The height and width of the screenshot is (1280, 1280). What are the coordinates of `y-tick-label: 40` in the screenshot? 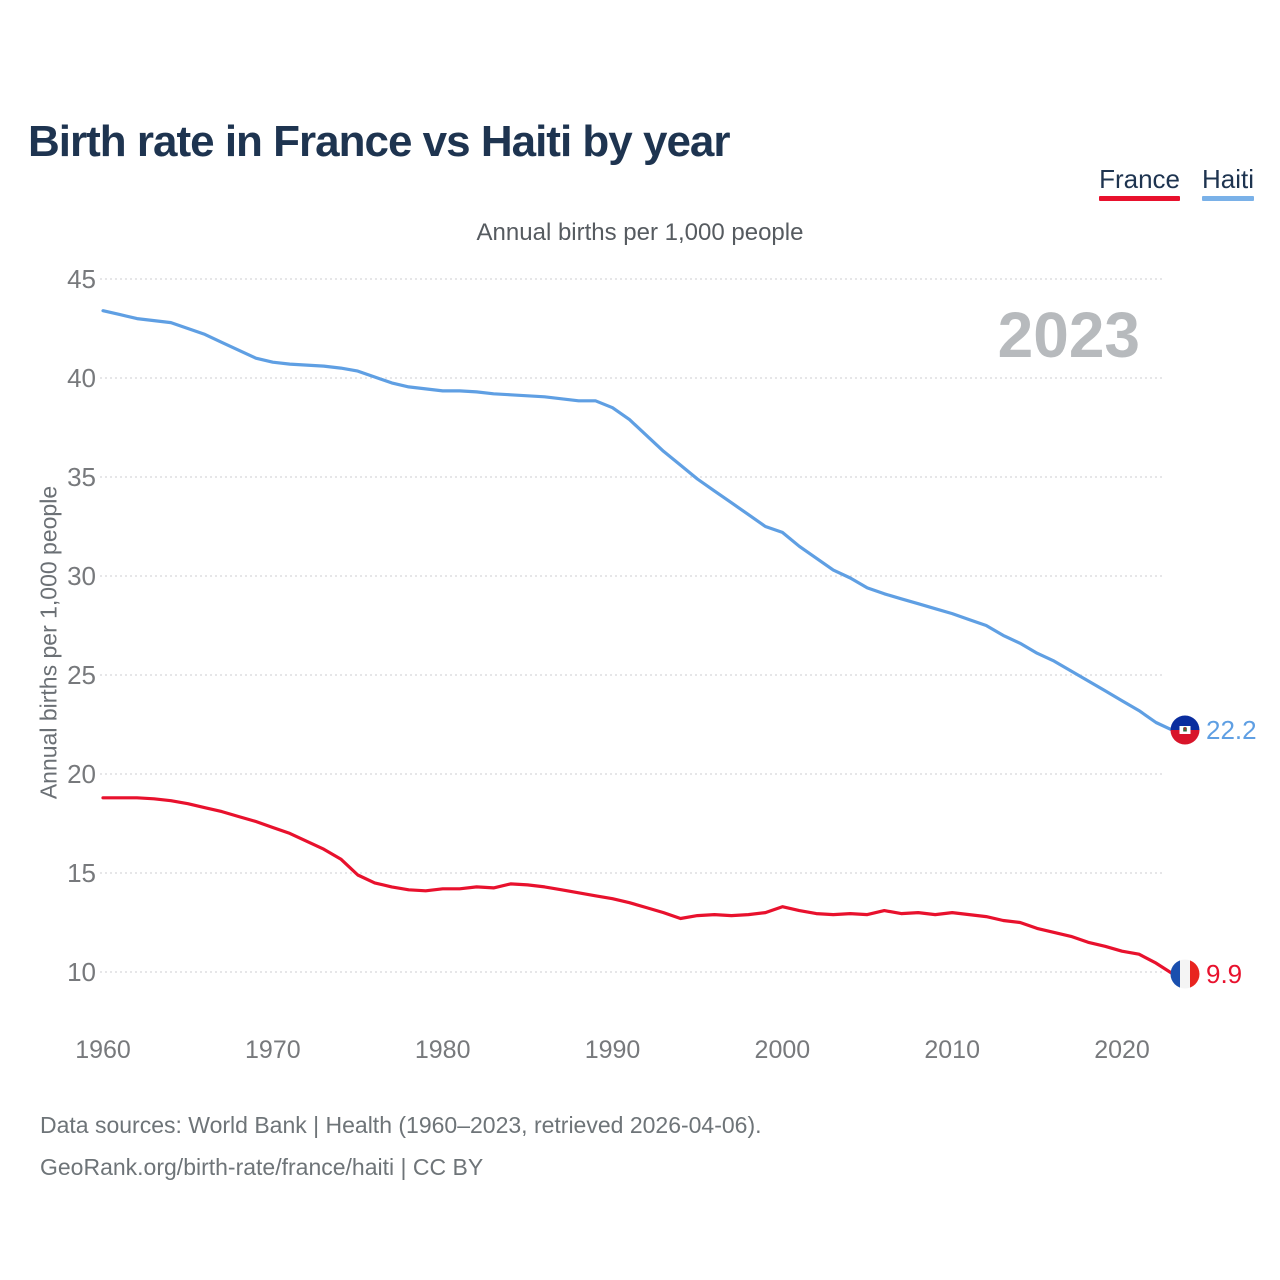 It's located at (81, 378).